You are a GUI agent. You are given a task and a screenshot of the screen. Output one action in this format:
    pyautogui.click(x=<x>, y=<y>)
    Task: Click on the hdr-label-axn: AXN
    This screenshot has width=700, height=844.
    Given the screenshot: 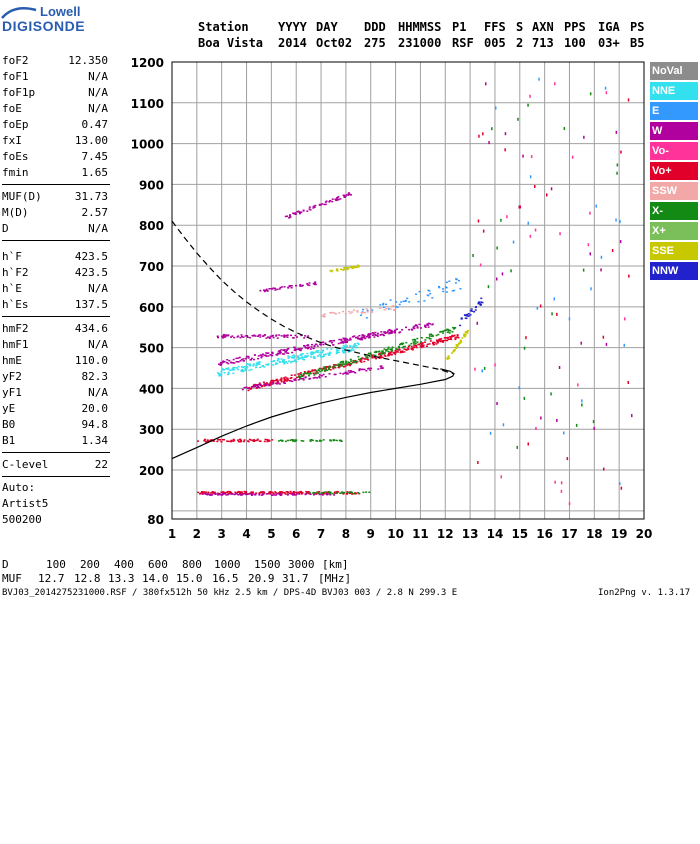 What is the action you would take?
    pyautogui.click(x=543, y=27)
    